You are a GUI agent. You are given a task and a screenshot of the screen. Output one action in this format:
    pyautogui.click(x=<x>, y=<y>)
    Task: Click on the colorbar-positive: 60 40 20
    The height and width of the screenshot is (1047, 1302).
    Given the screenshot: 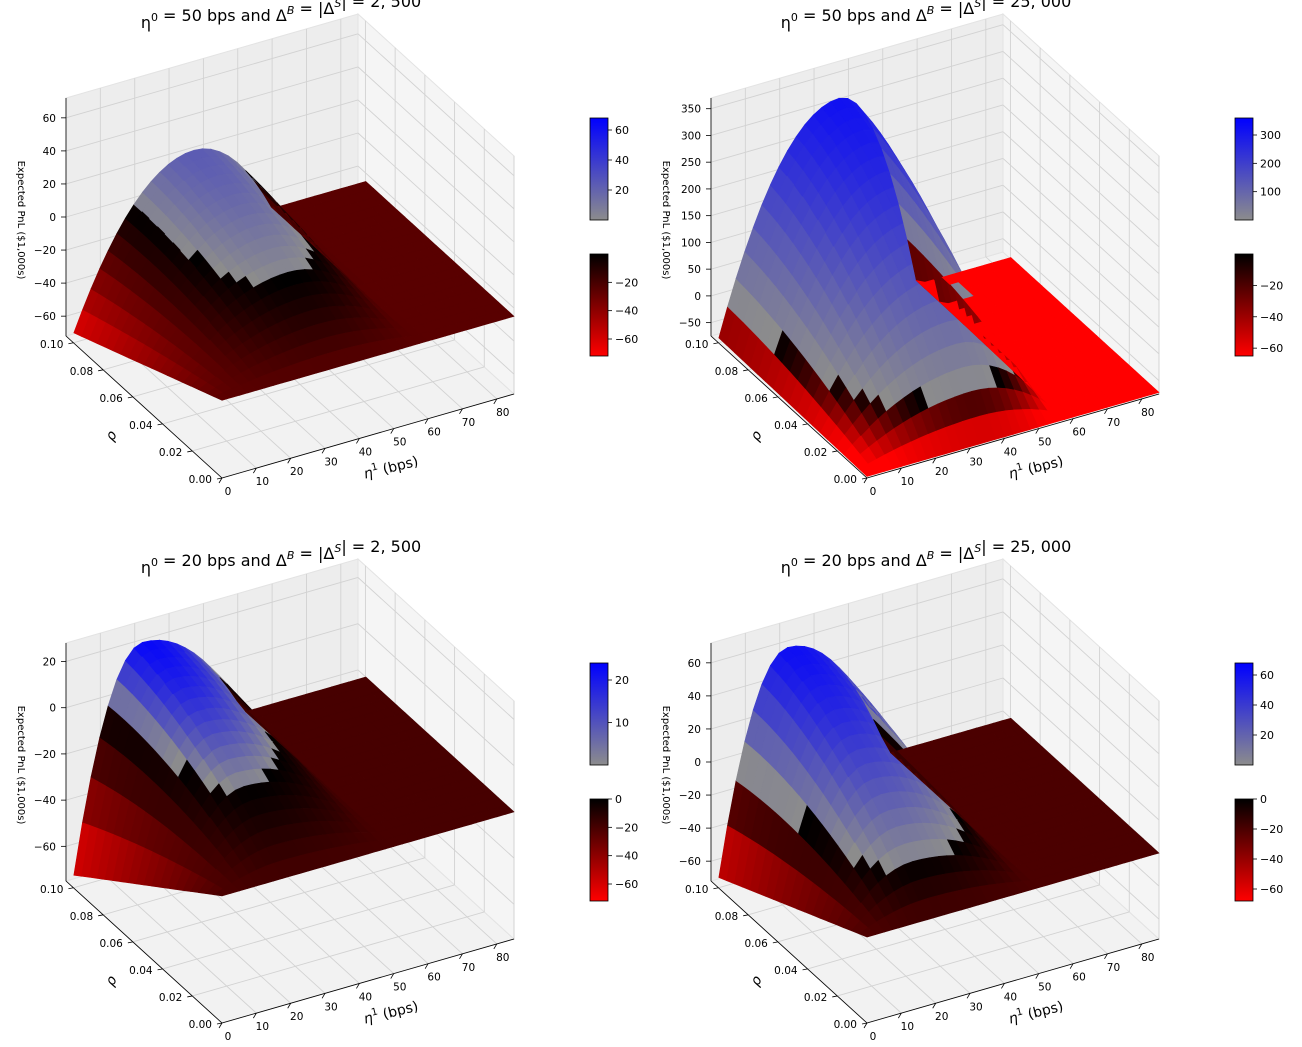 What is the action you would take?
    pyautogui.click(x=1254, y=714)
    